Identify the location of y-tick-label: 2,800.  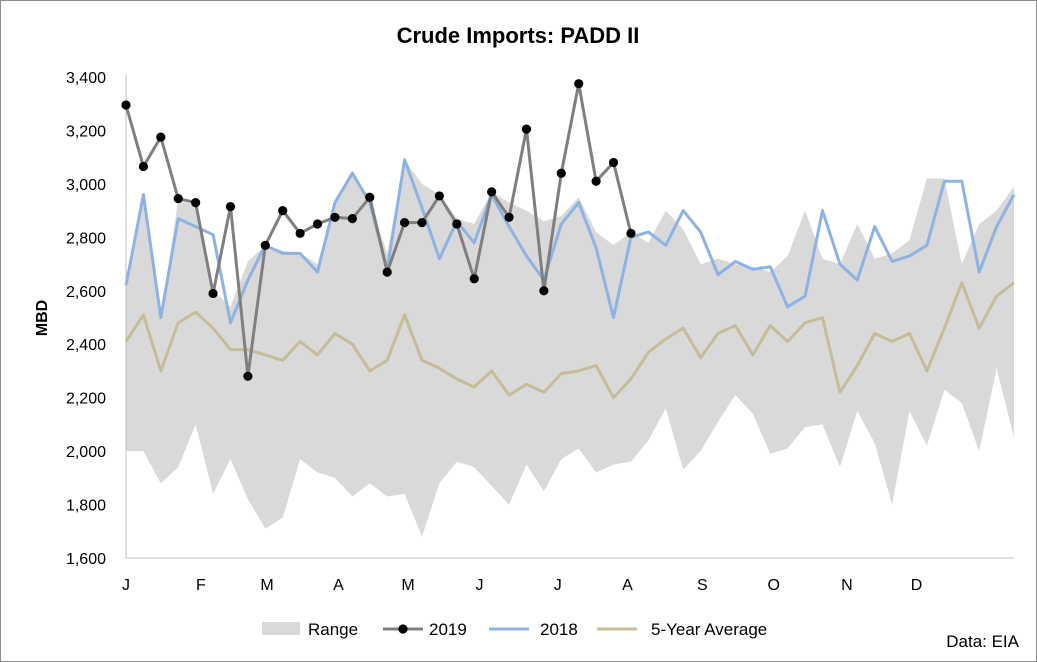
(86, 238).